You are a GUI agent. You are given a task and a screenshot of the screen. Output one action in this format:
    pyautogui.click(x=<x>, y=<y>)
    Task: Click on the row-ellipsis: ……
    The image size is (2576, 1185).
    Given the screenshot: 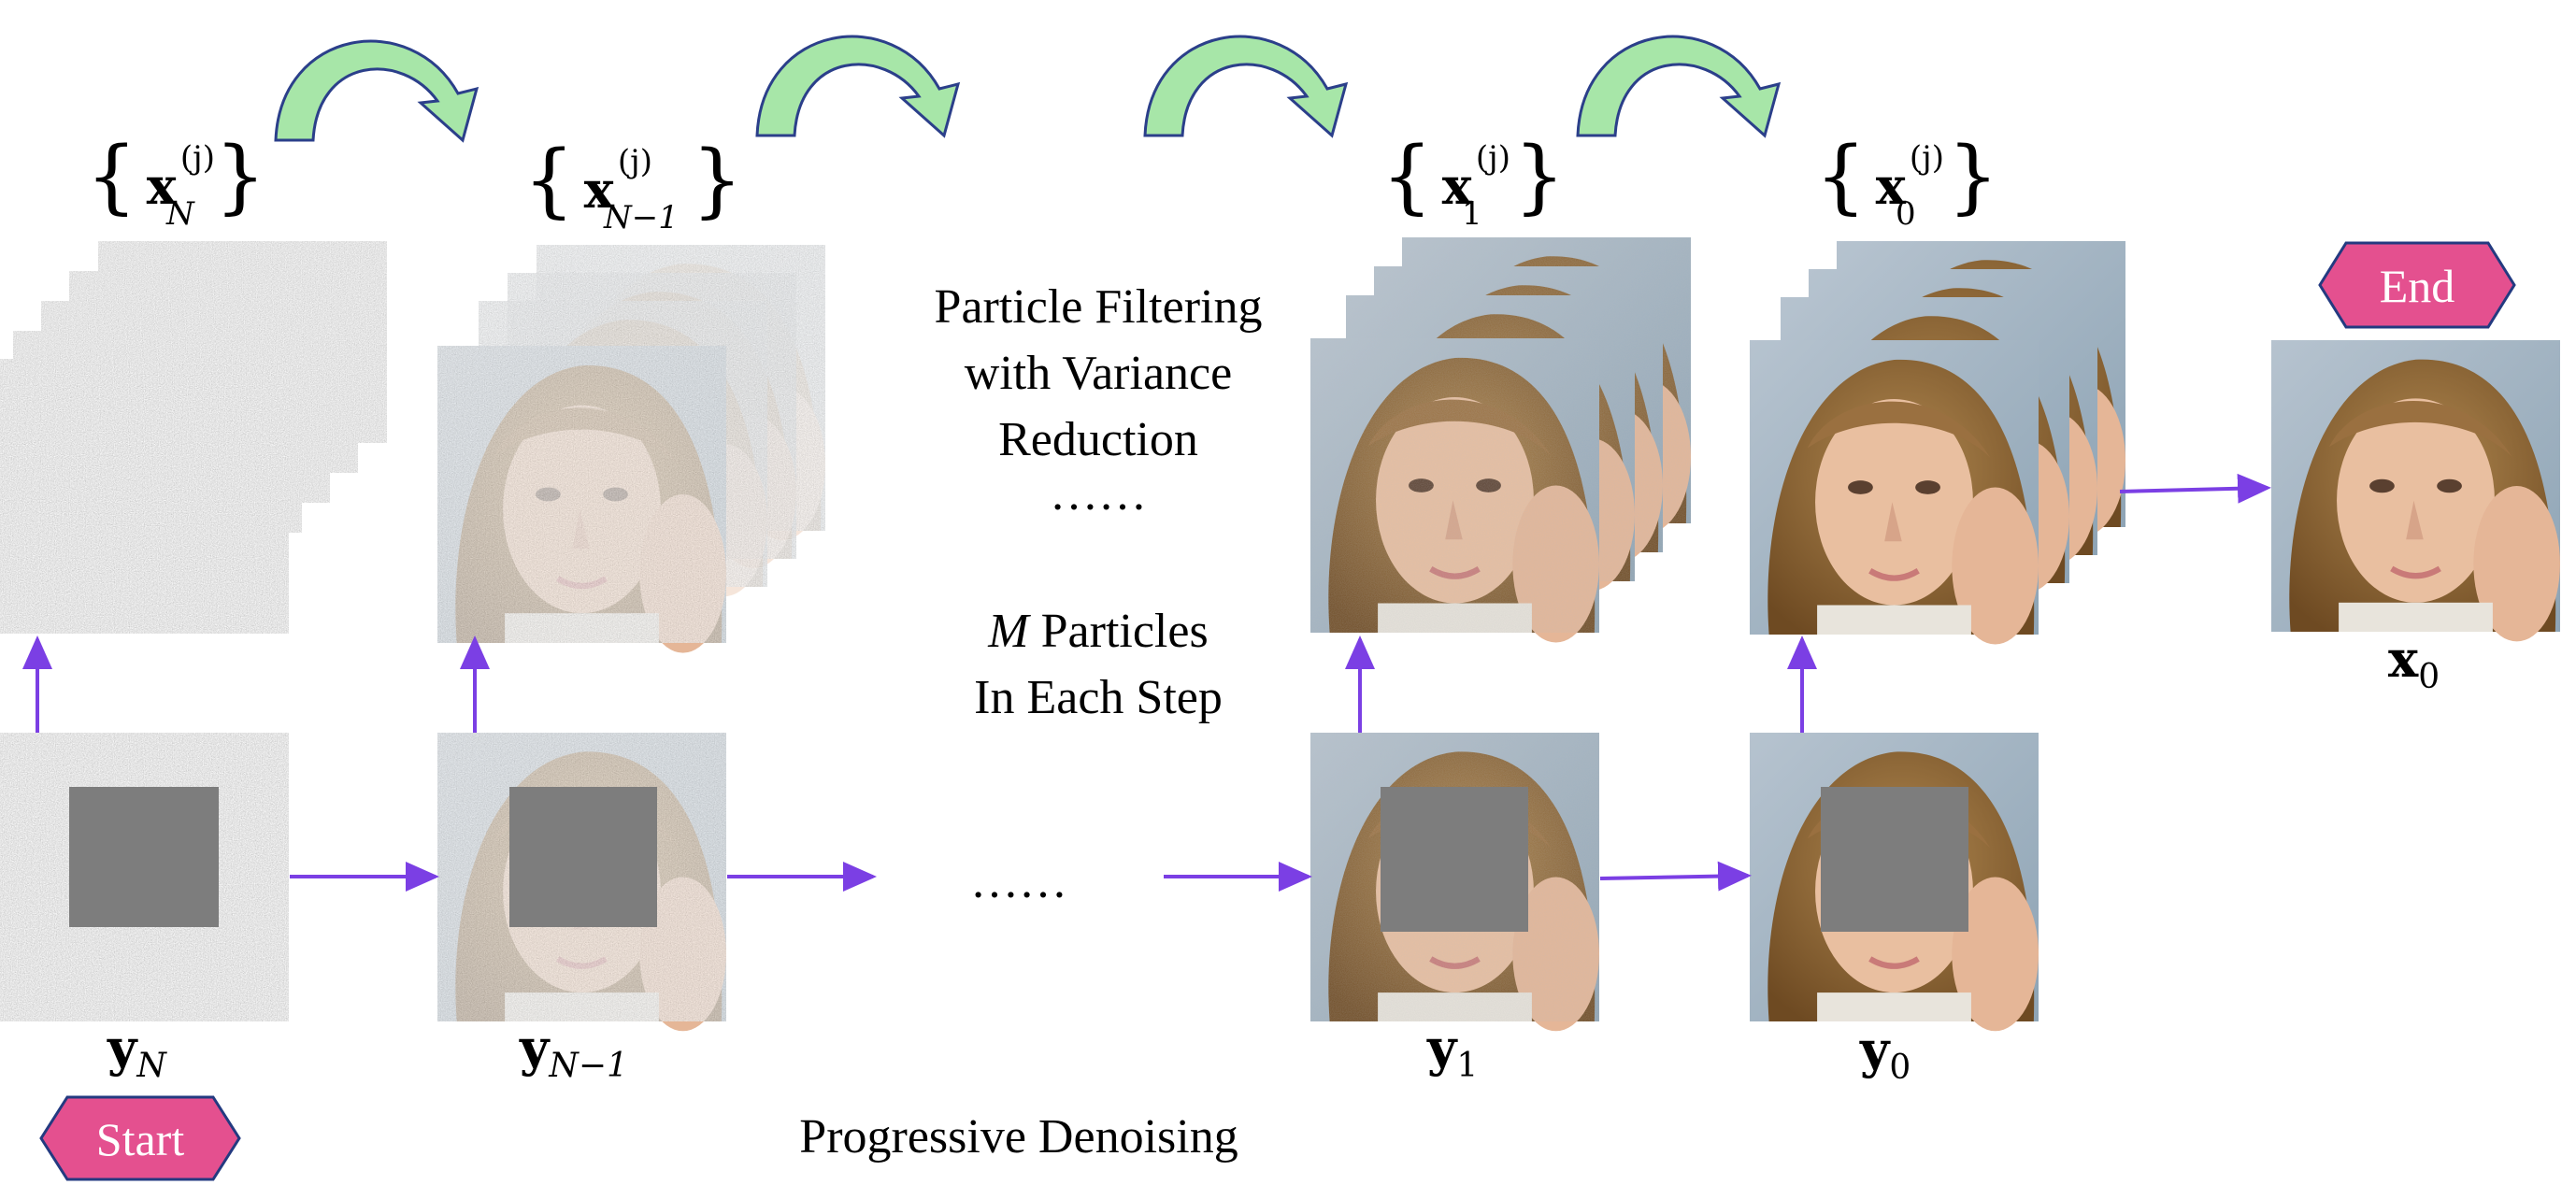 What is the action you would take?
    pyautogui.click(x=1018, y=881)
    